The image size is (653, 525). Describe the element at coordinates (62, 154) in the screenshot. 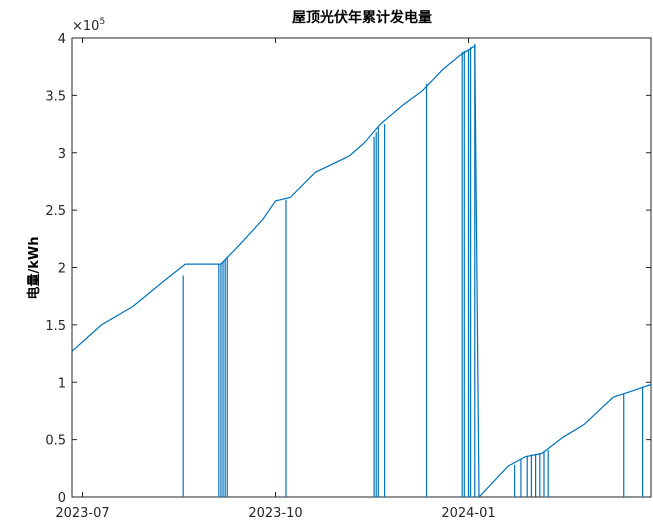

I see `y-tick-label: 3` at that location.